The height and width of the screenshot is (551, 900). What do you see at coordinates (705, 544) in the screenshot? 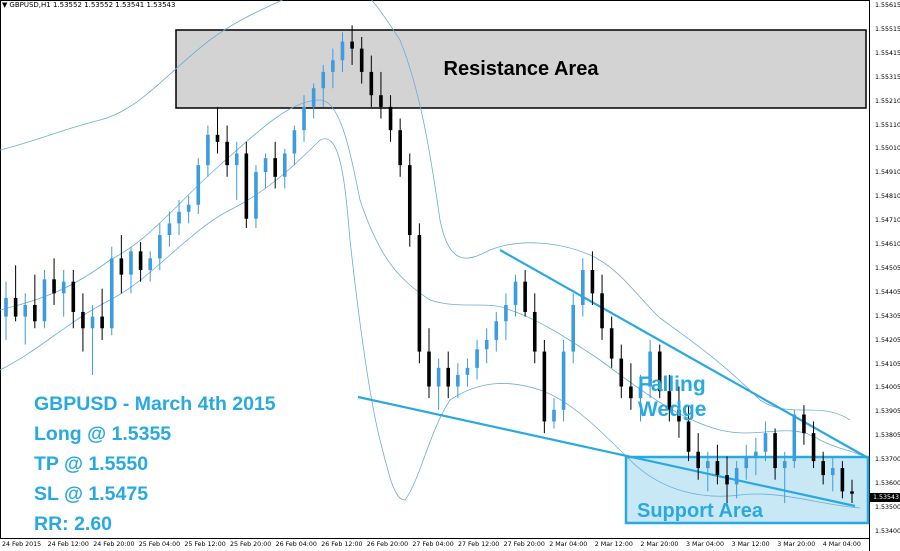
I see `time-tick-label: 3 Mar 04:00` at bounding box center [705, 544].